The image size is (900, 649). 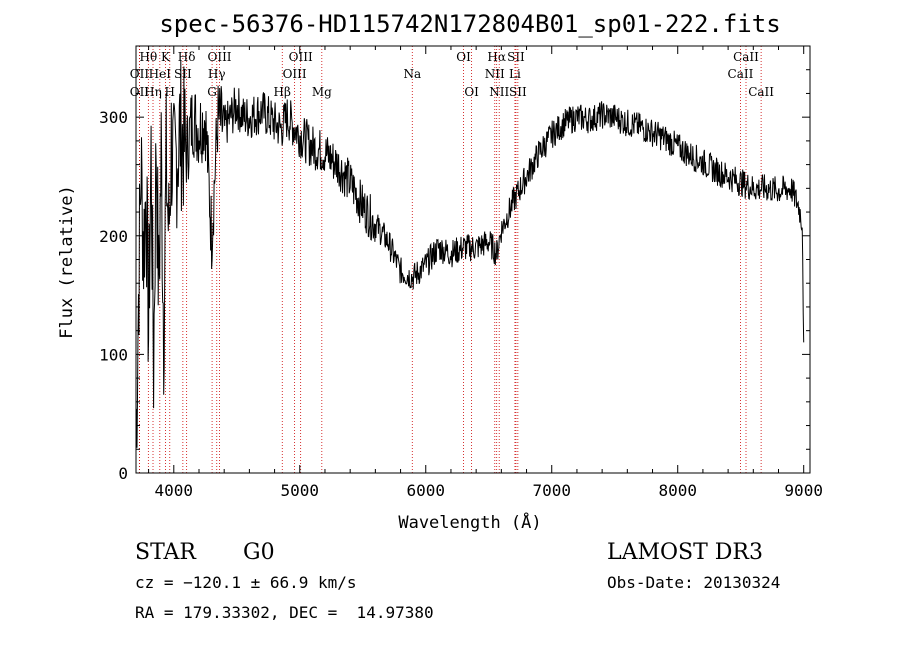 What do you see at coordinates (166, 57) in the screenshot?
I see `spectral-line-label: K` at bounding box center [166, 57].